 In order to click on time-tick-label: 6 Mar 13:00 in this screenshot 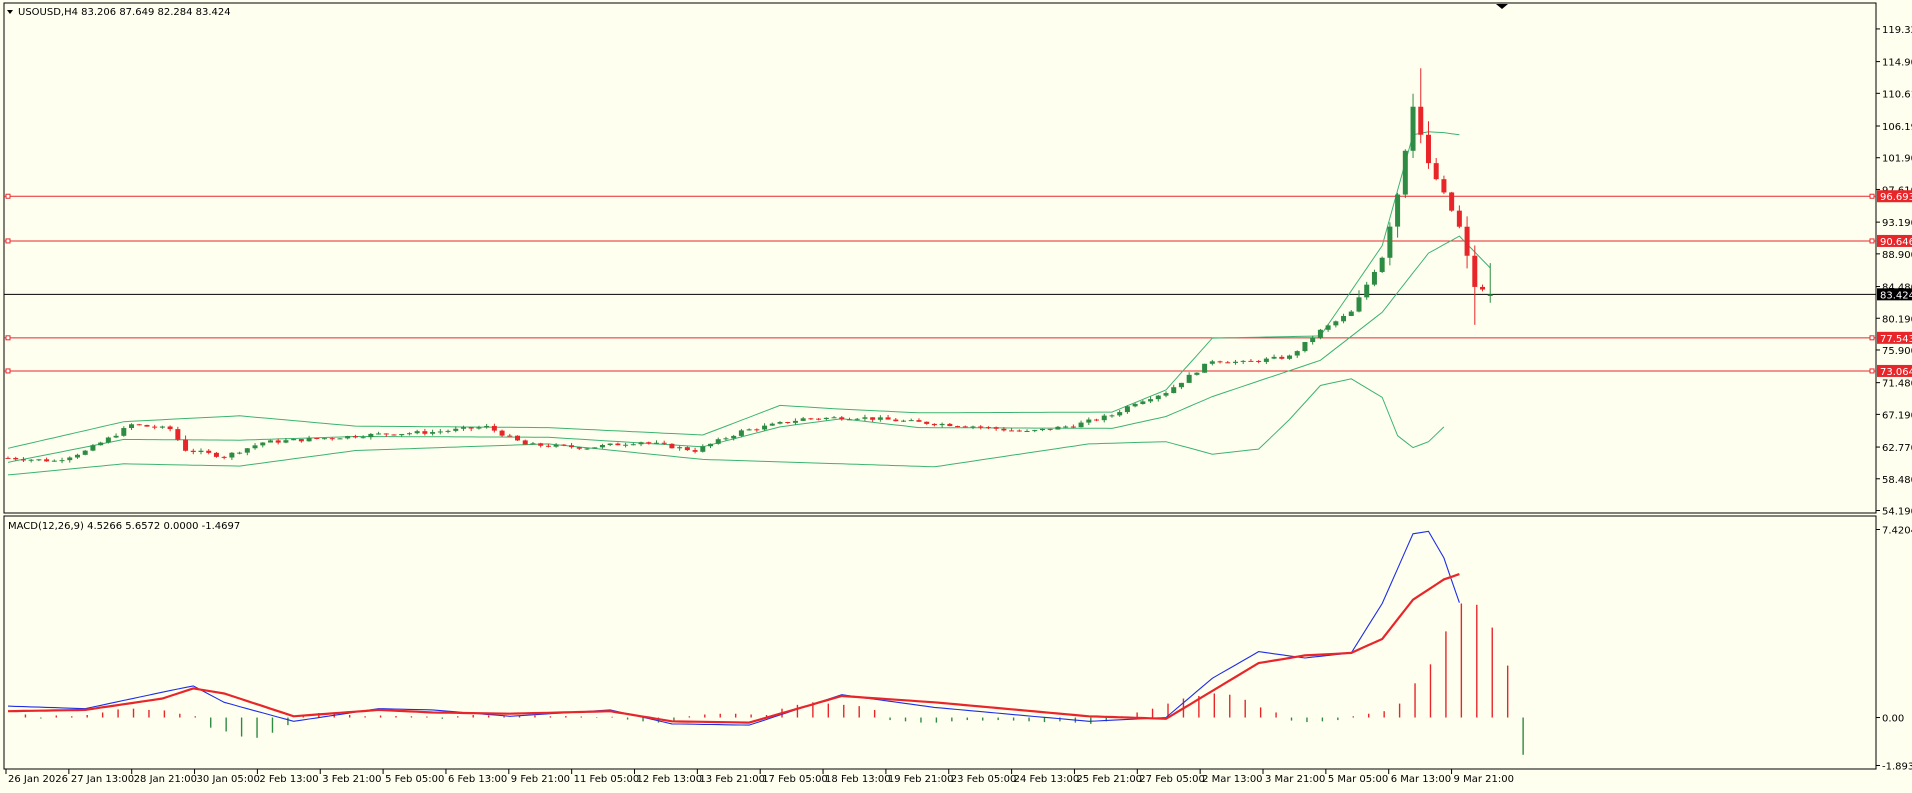, I will do `click(1421, 779)`.